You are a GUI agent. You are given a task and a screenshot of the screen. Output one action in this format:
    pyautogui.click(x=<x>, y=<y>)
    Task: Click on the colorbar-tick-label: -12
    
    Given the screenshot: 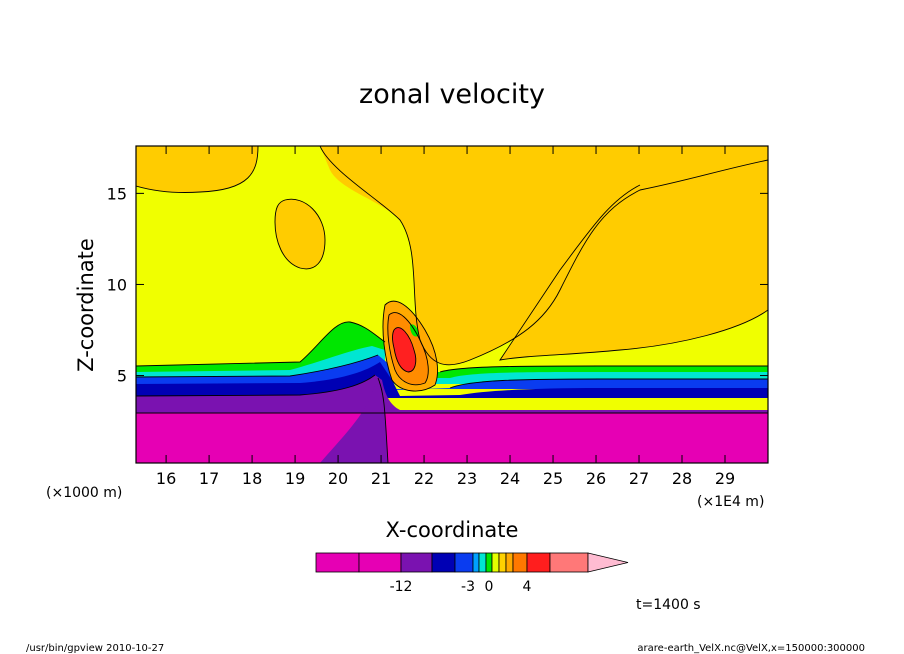 What is the action you would take?
    pyautogui.click(x=401, y=587)
    